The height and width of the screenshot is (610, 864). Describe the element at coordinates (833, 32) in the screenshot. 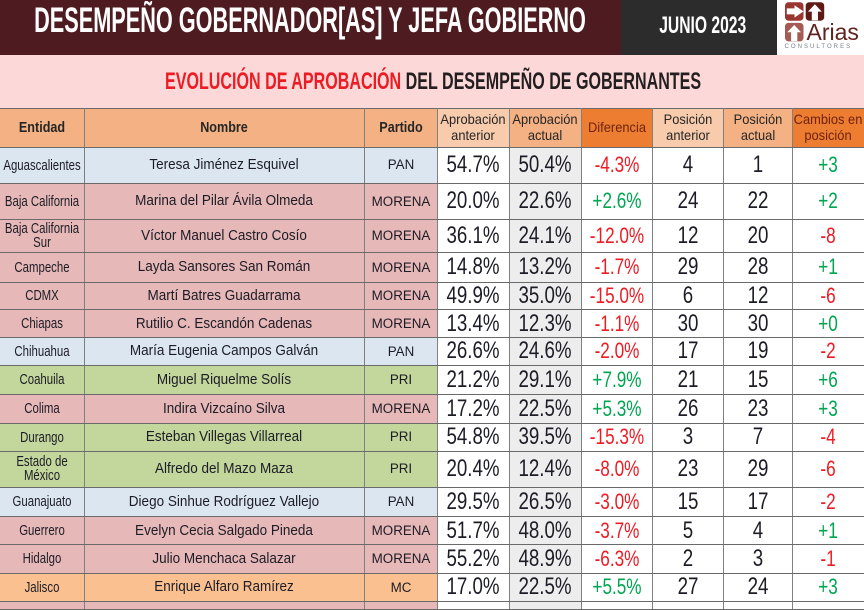

I see `svg-text: Arias` at that location.